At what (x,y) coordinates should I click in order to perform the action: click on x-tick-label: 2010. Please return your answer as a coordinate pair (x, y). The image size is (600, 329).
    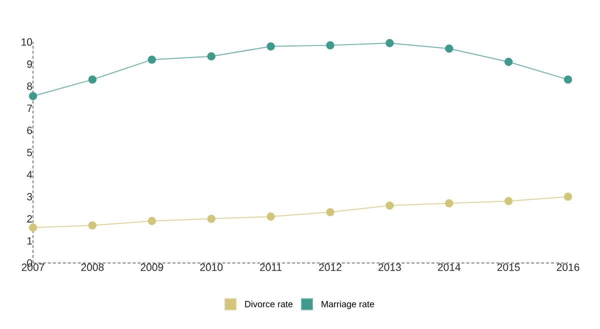
    Looking at the image, I should click on (211, 267).